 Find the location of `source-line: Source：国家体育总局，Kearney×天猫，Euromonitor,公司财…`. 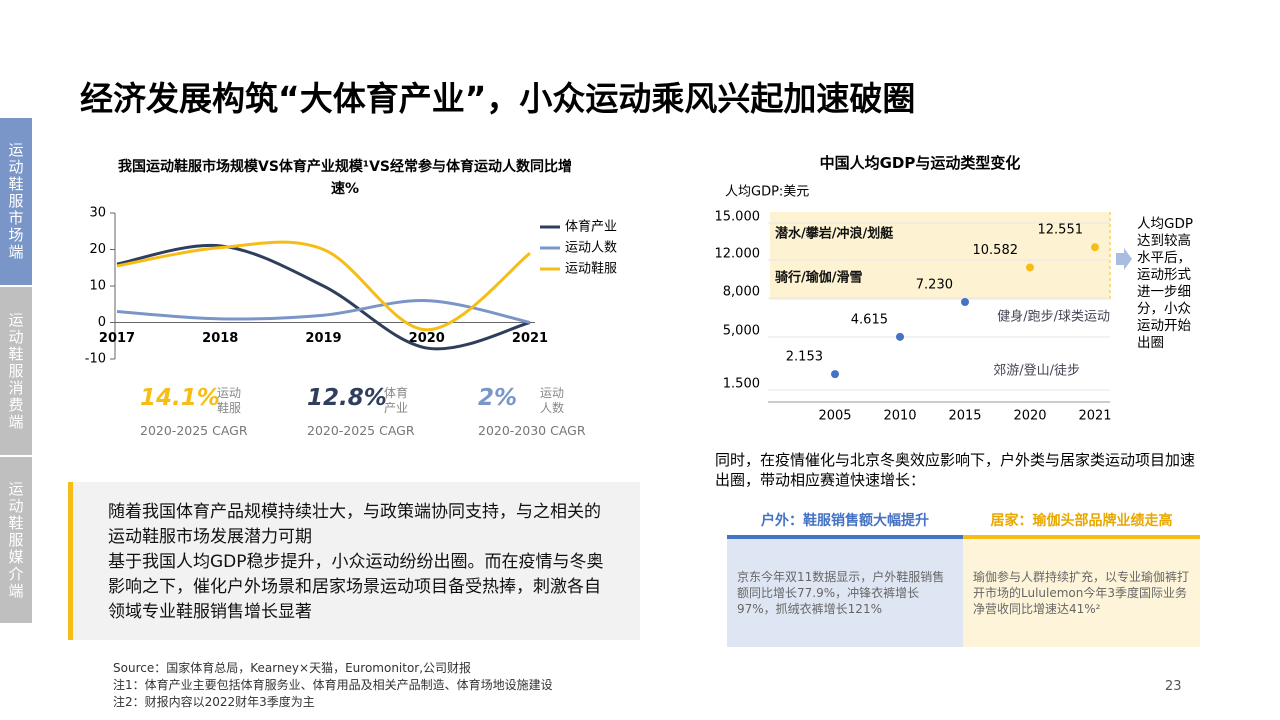

source-line: Source：国家体育总局，Kearney×天猫，Euromonitor,公司财… is located at coordinates (292, 668).